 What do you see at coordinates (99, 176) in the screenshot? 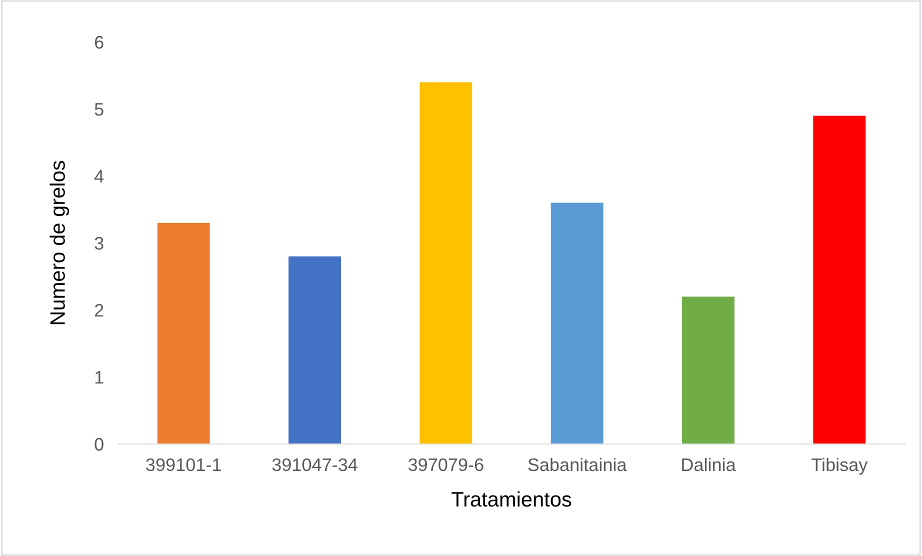
I see `y-tick-label: 4` at bounding box center [99, 176].